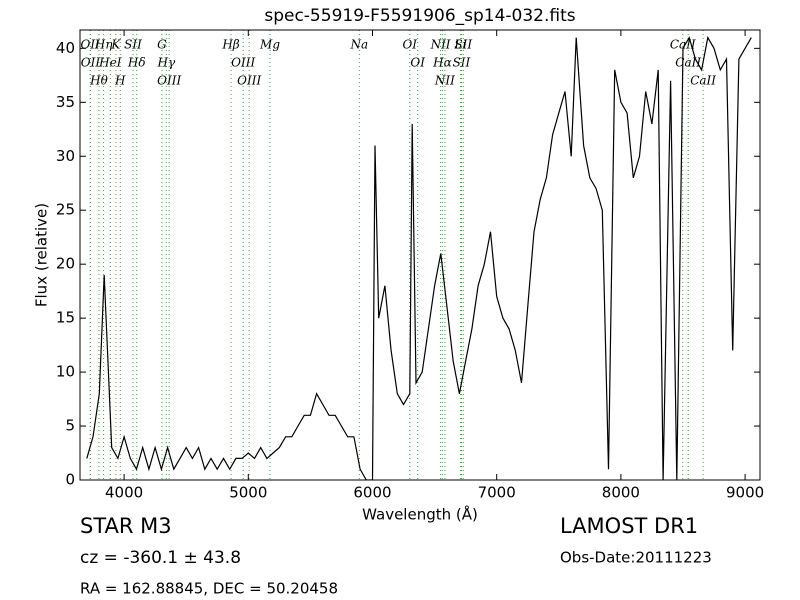  I want to click on y-axis-label: Flux (relative), so click(42, 255).